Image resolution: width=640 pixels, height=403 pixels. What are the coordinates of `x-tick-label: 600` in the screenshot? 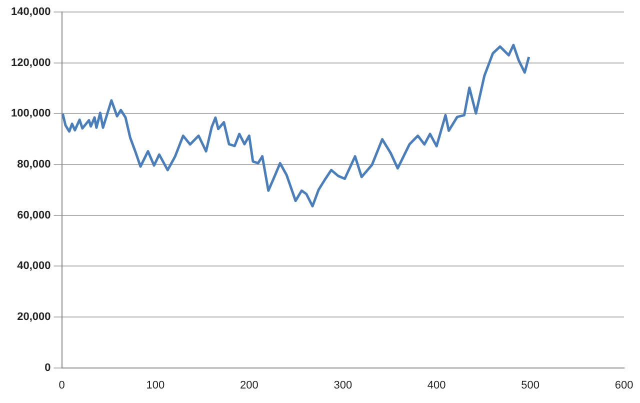 It's located at (624, 385).